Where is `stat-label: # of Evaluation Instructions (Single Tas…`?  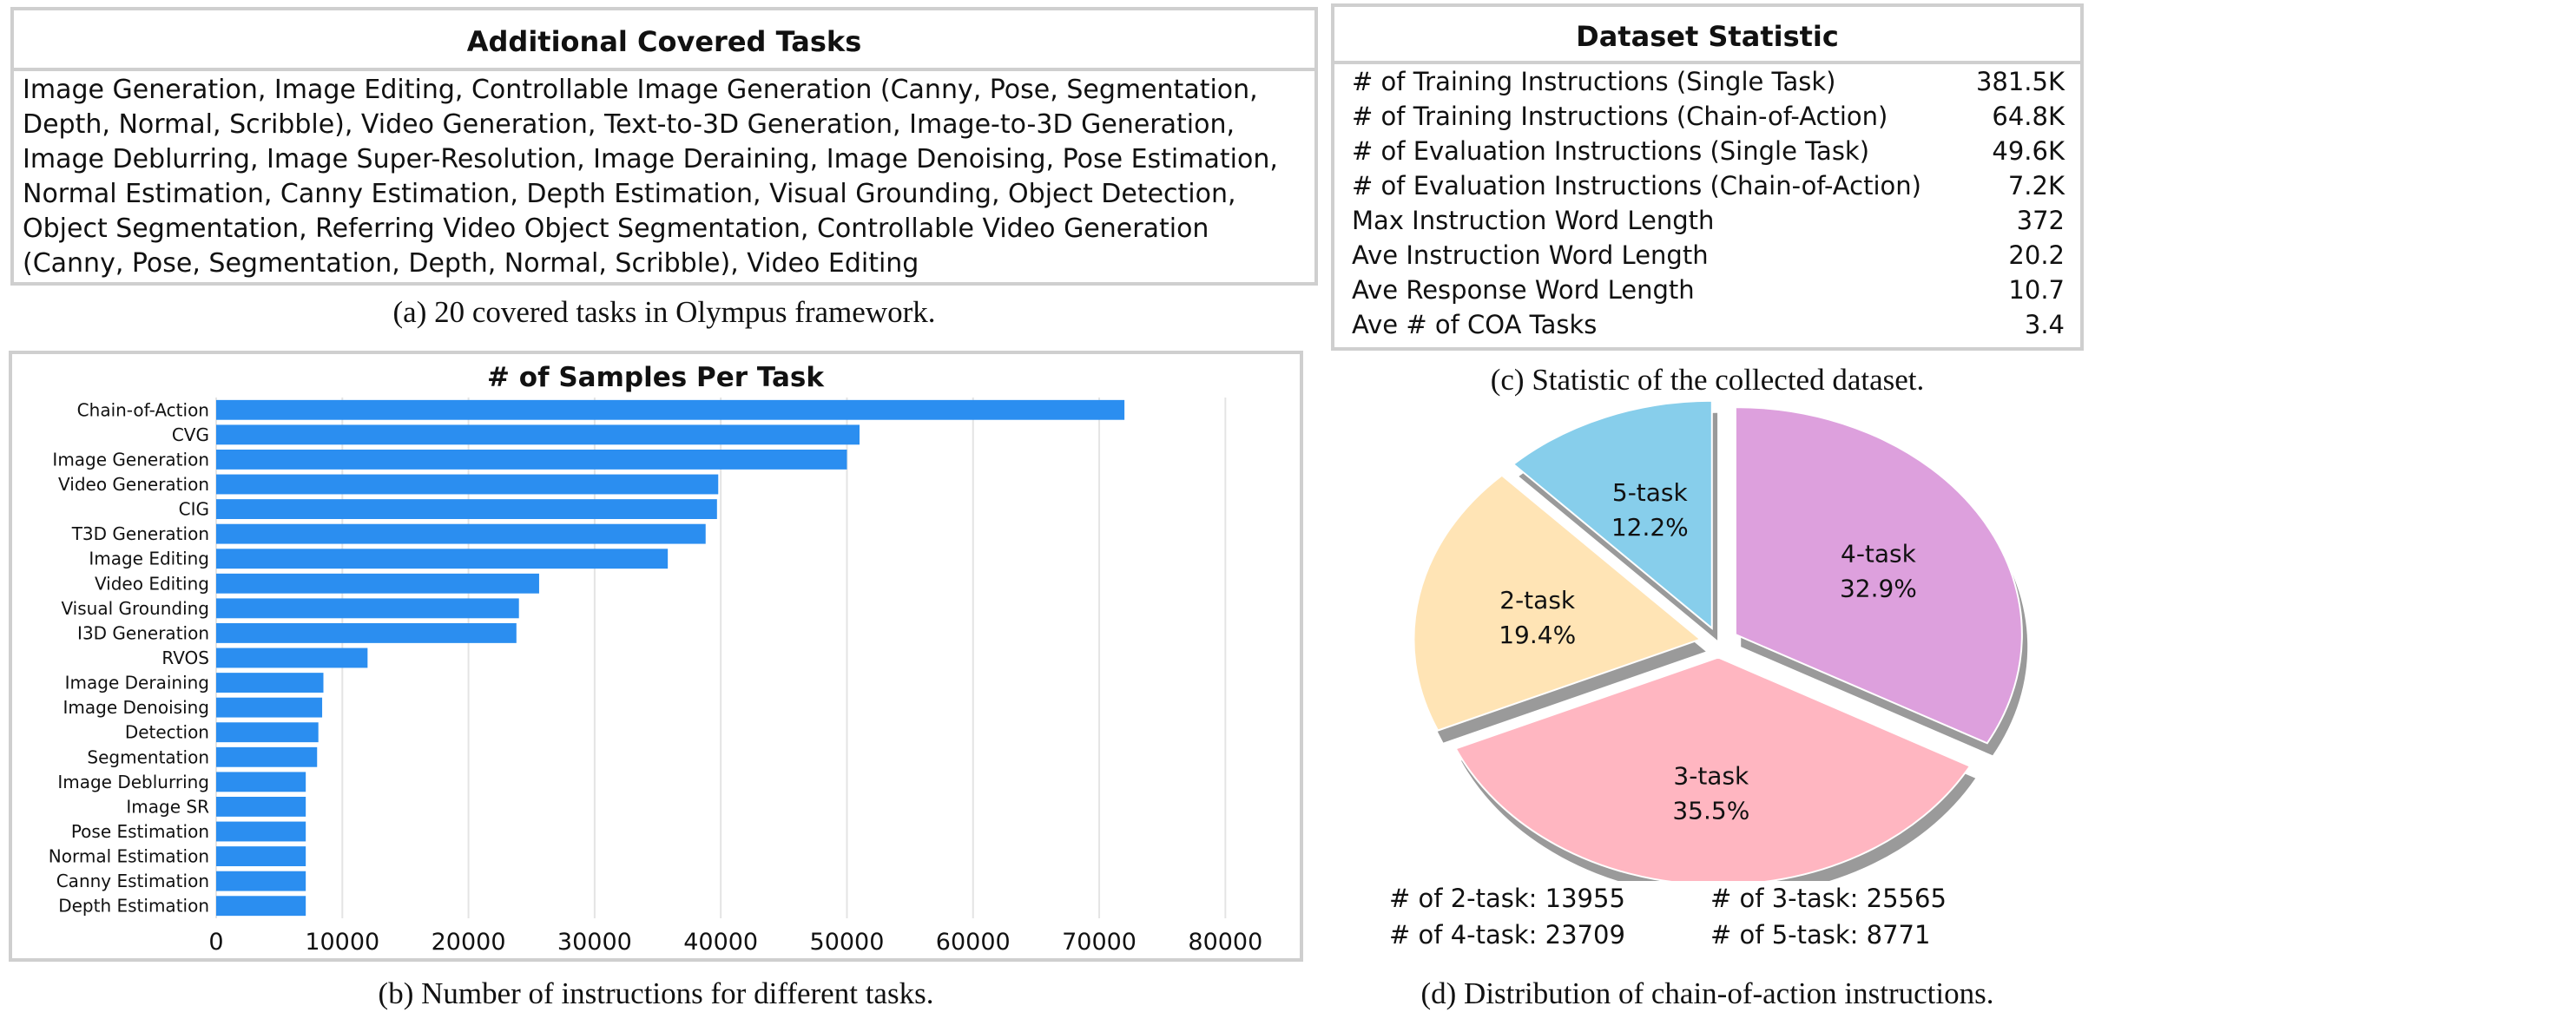 stat-label: # of Evaluation Instructions (Single Tas… is located at coordinates (1611, 151).